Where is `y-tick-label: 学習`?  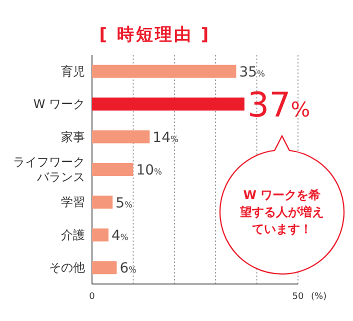
y-tick-label: 学習 is located at coordinates (73, 202).